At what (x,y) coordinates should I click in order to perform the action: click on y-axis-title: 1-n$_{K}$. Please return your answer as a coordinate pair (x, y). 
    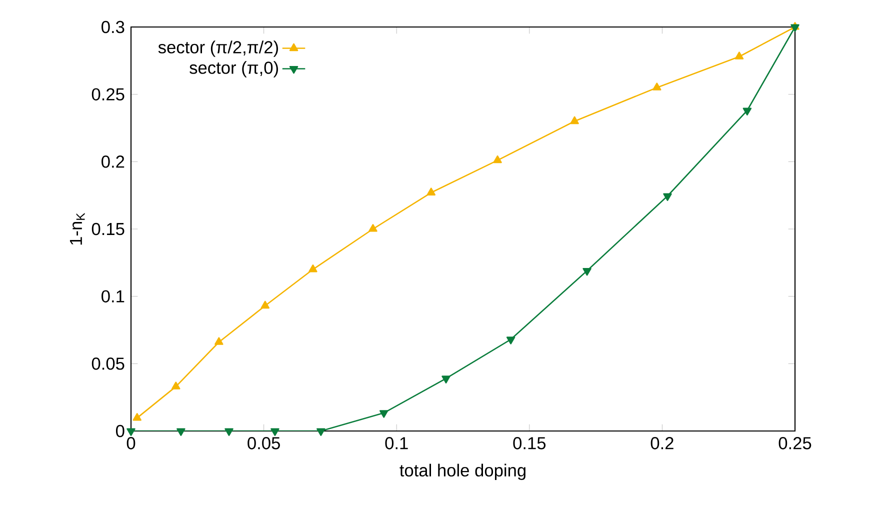
    Looking at the image, I should click on (77, 228).